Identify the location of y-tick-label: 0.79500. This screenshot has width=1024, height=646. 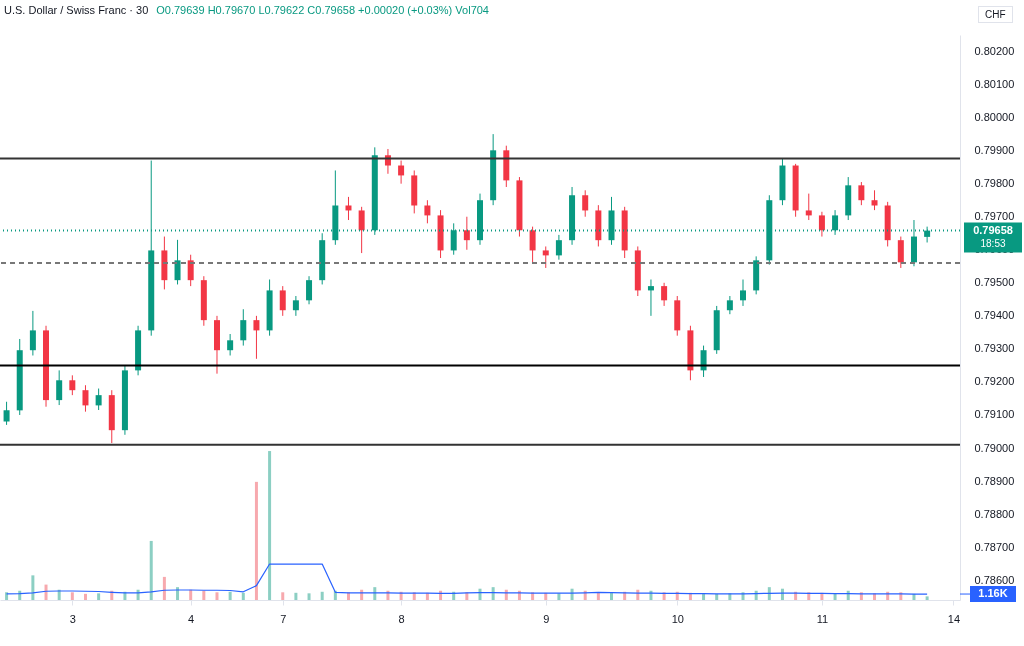
(994, 282).